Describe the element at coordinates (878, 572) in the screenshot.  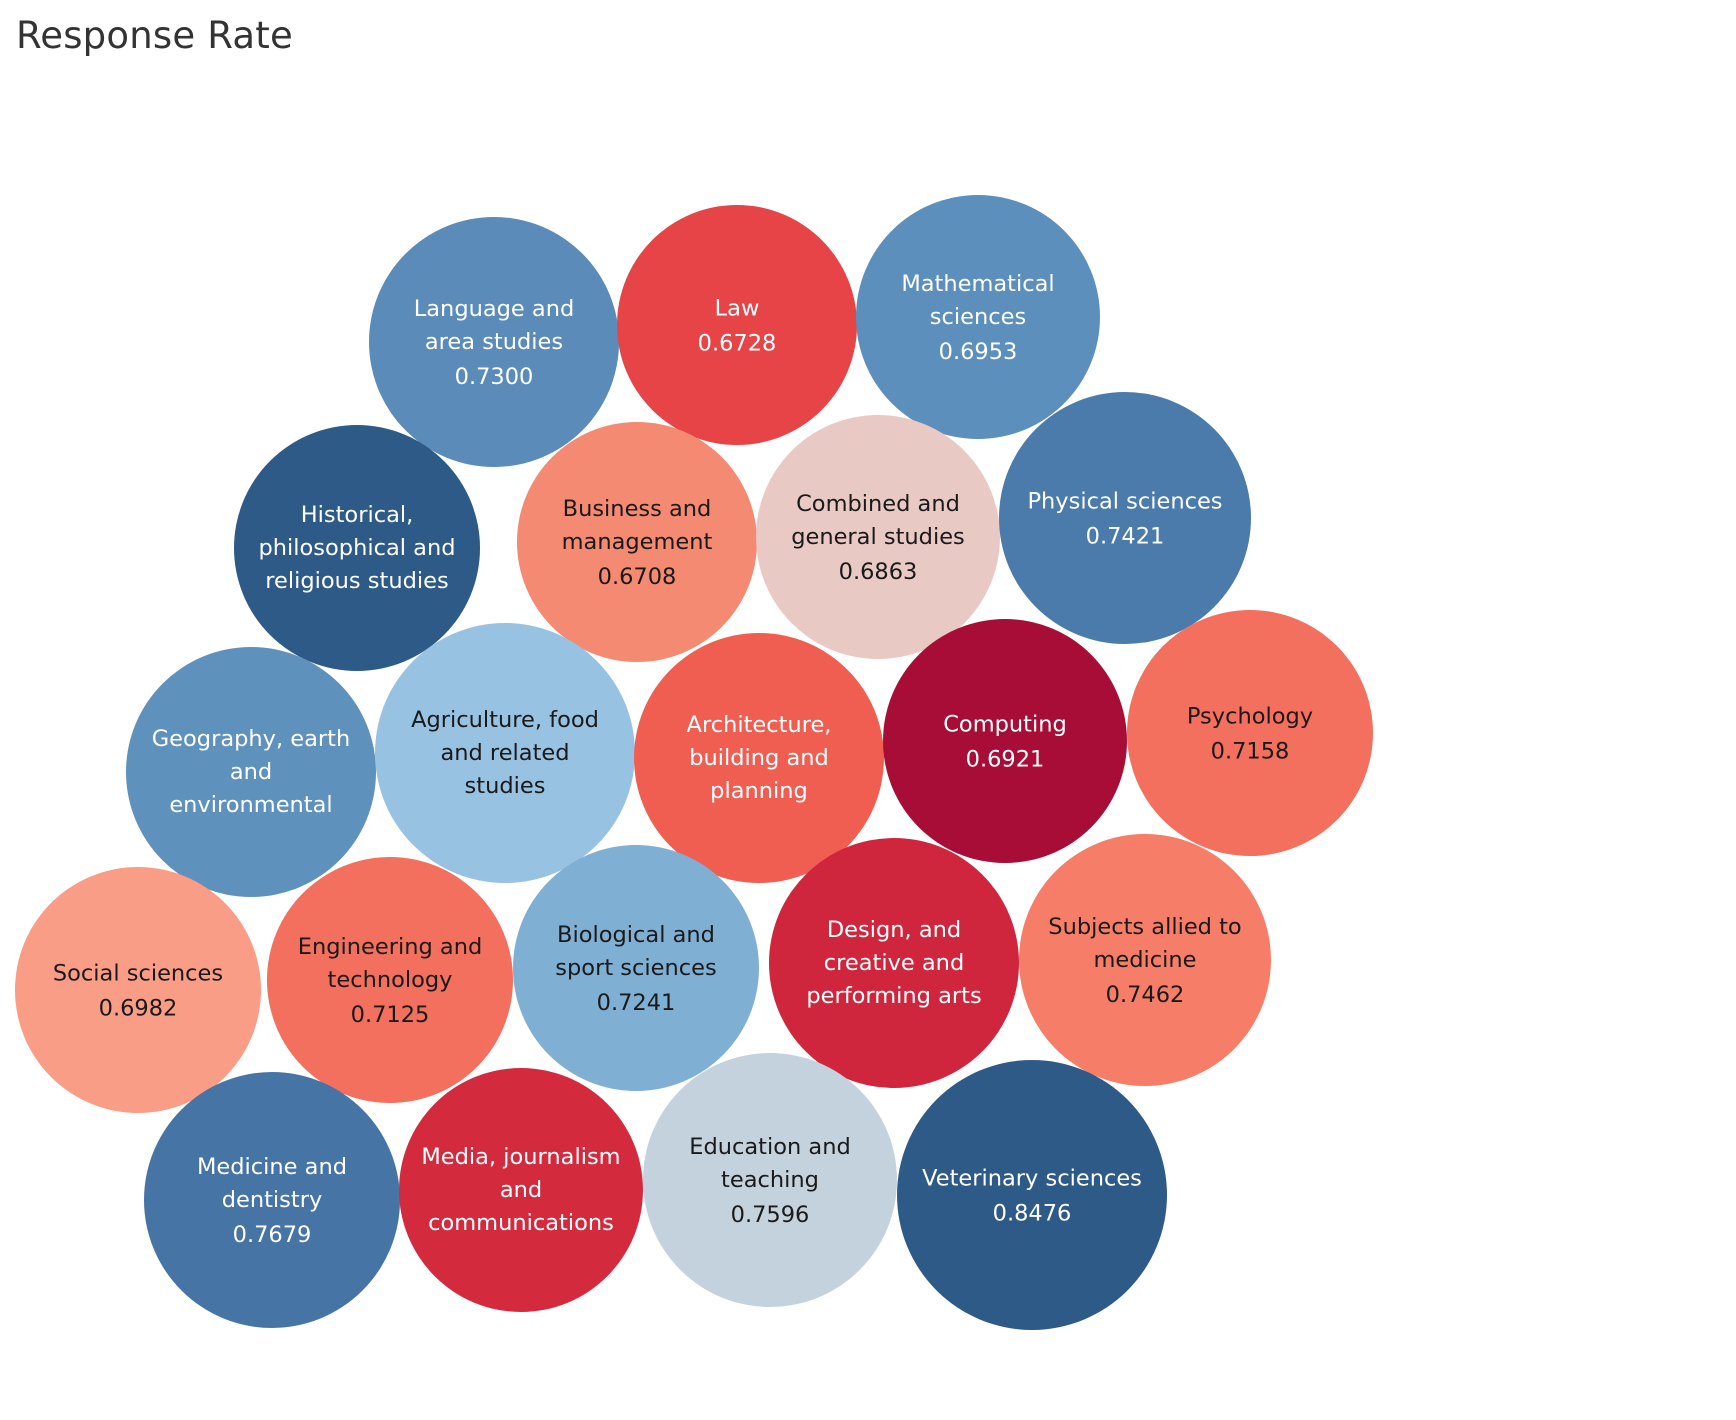
I see `bubble-value-label: 0.6863` at that location.